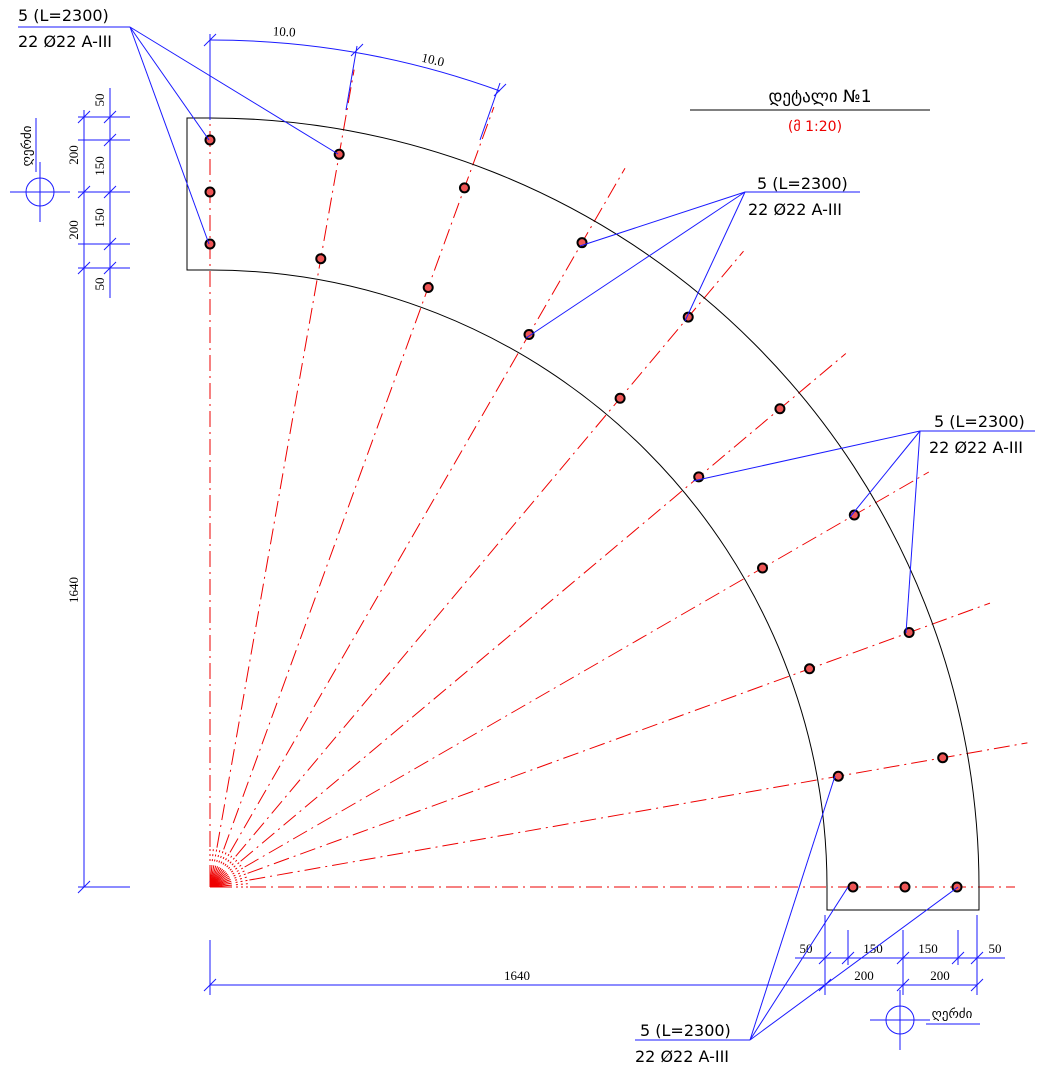 Image resolution: width=1039 pixels, height=1067 pixels. Describe the element at coordinates (103, 491) in the screenshot. I see `left-dimensions` at that location.